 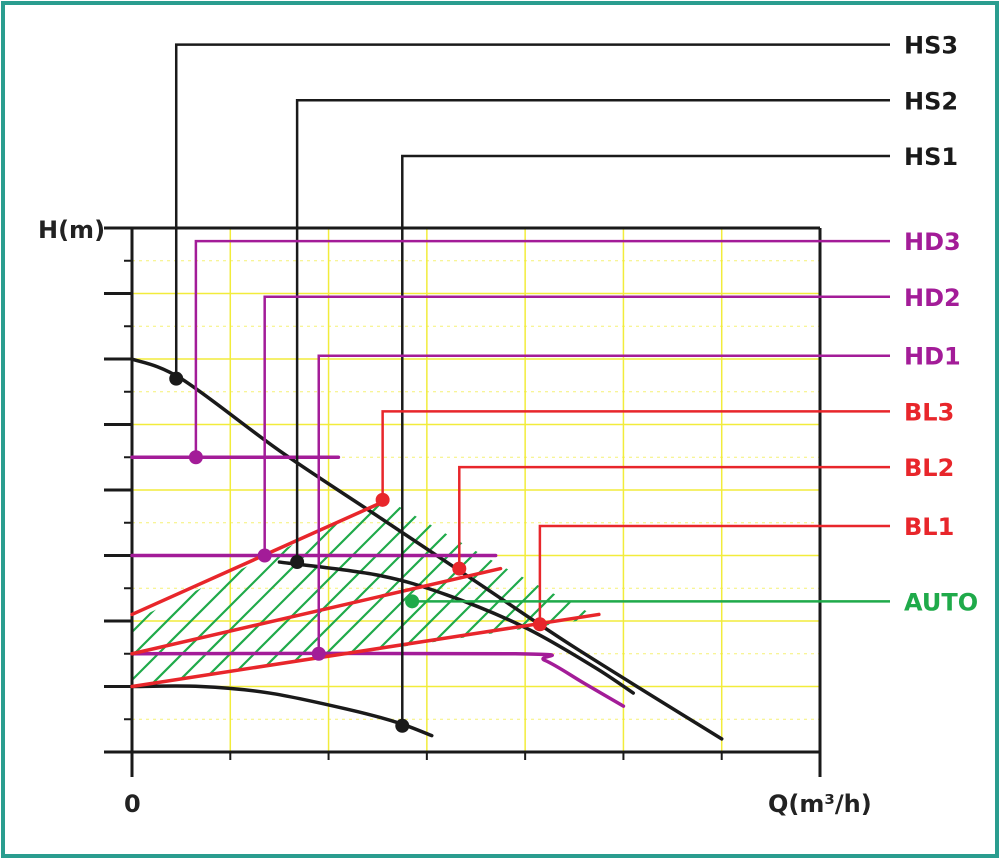 What do you see at coordinates (195, 457) in the screenshot?
I see `marker-hd3` at bounding box center [195, 457].